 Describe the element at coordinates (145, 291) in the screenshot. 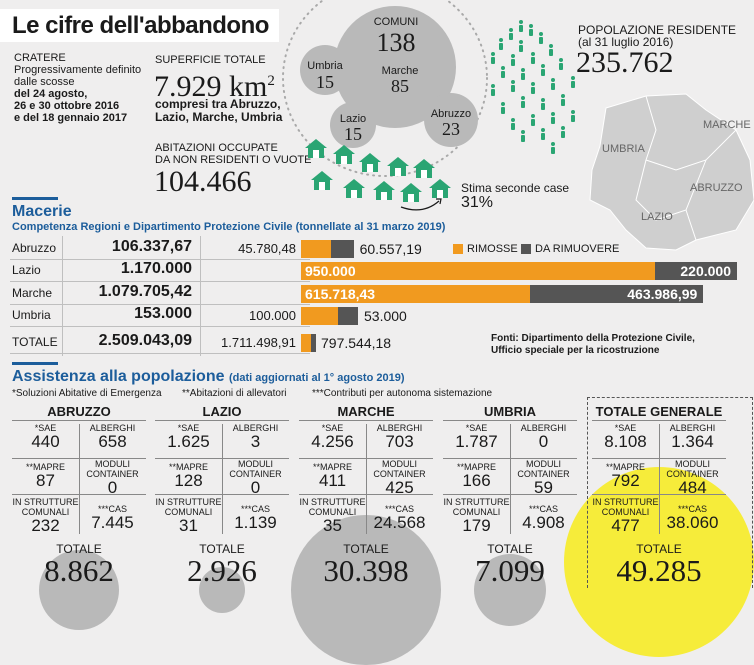

I see `table-row-total: 1.079.705,42` at that location.